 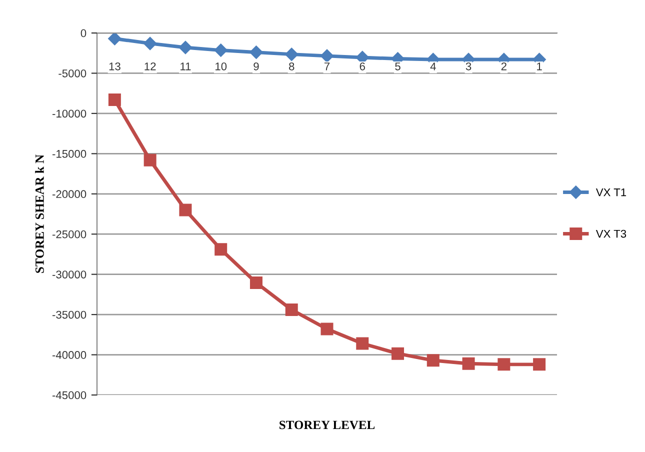 What do you see at coordinates (221, 66) in the screenshot?
I see `x-tick-label: 10` at bounding box center [221, 66].